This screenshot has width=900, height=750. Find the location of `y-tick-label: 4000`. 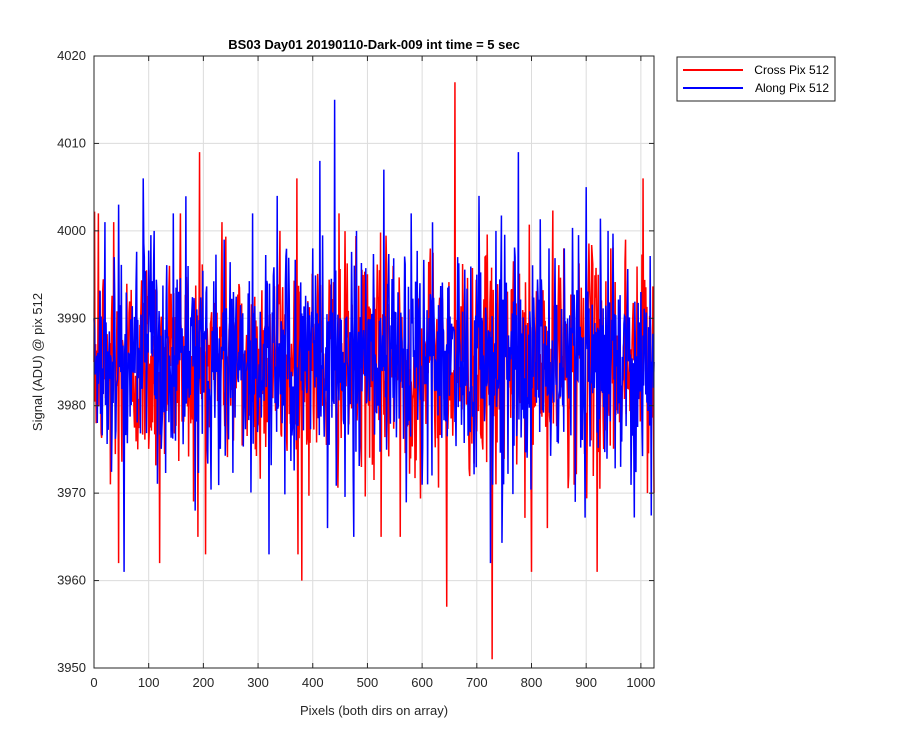

y-tick-label: 4000 is located at coordinates (71, 230).